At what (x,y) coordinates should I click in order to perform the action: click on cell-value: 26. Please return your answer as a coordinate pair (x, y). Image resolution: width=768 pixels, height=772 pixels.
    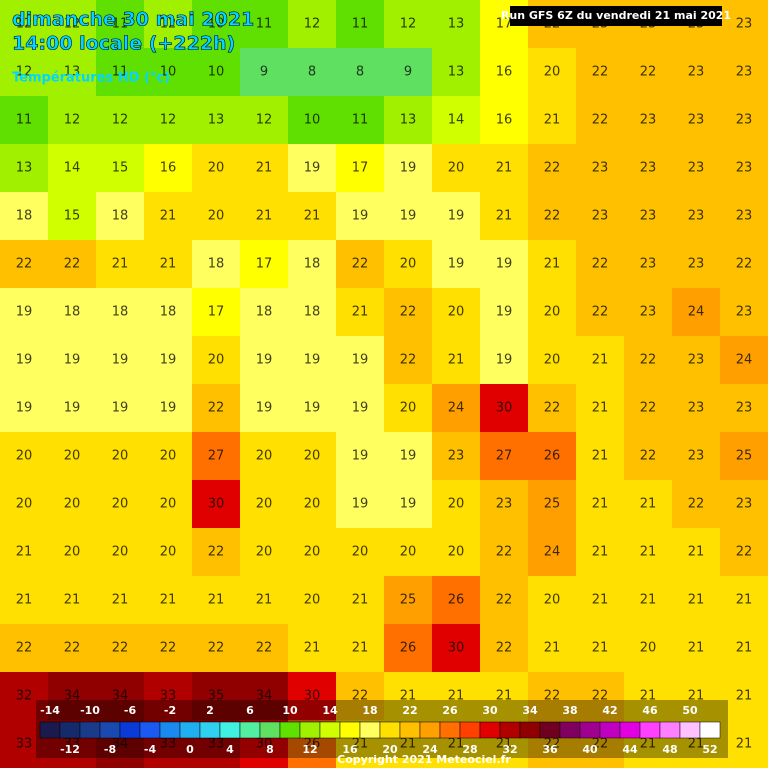
    Looking at the image, I should click on (312, 744).